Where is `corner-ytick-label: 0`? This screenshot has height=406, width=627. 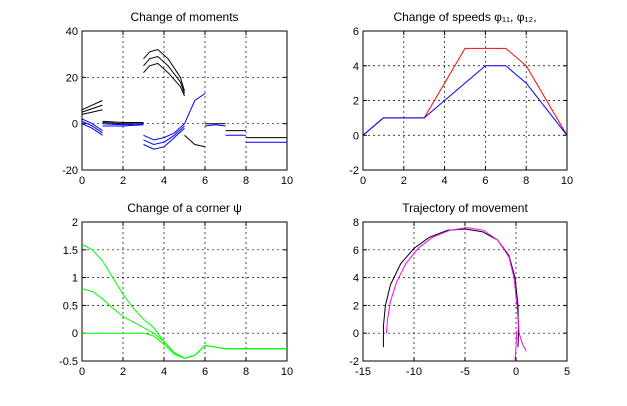 corner-ytick-label: 0 is located at coordinates (75, 334).